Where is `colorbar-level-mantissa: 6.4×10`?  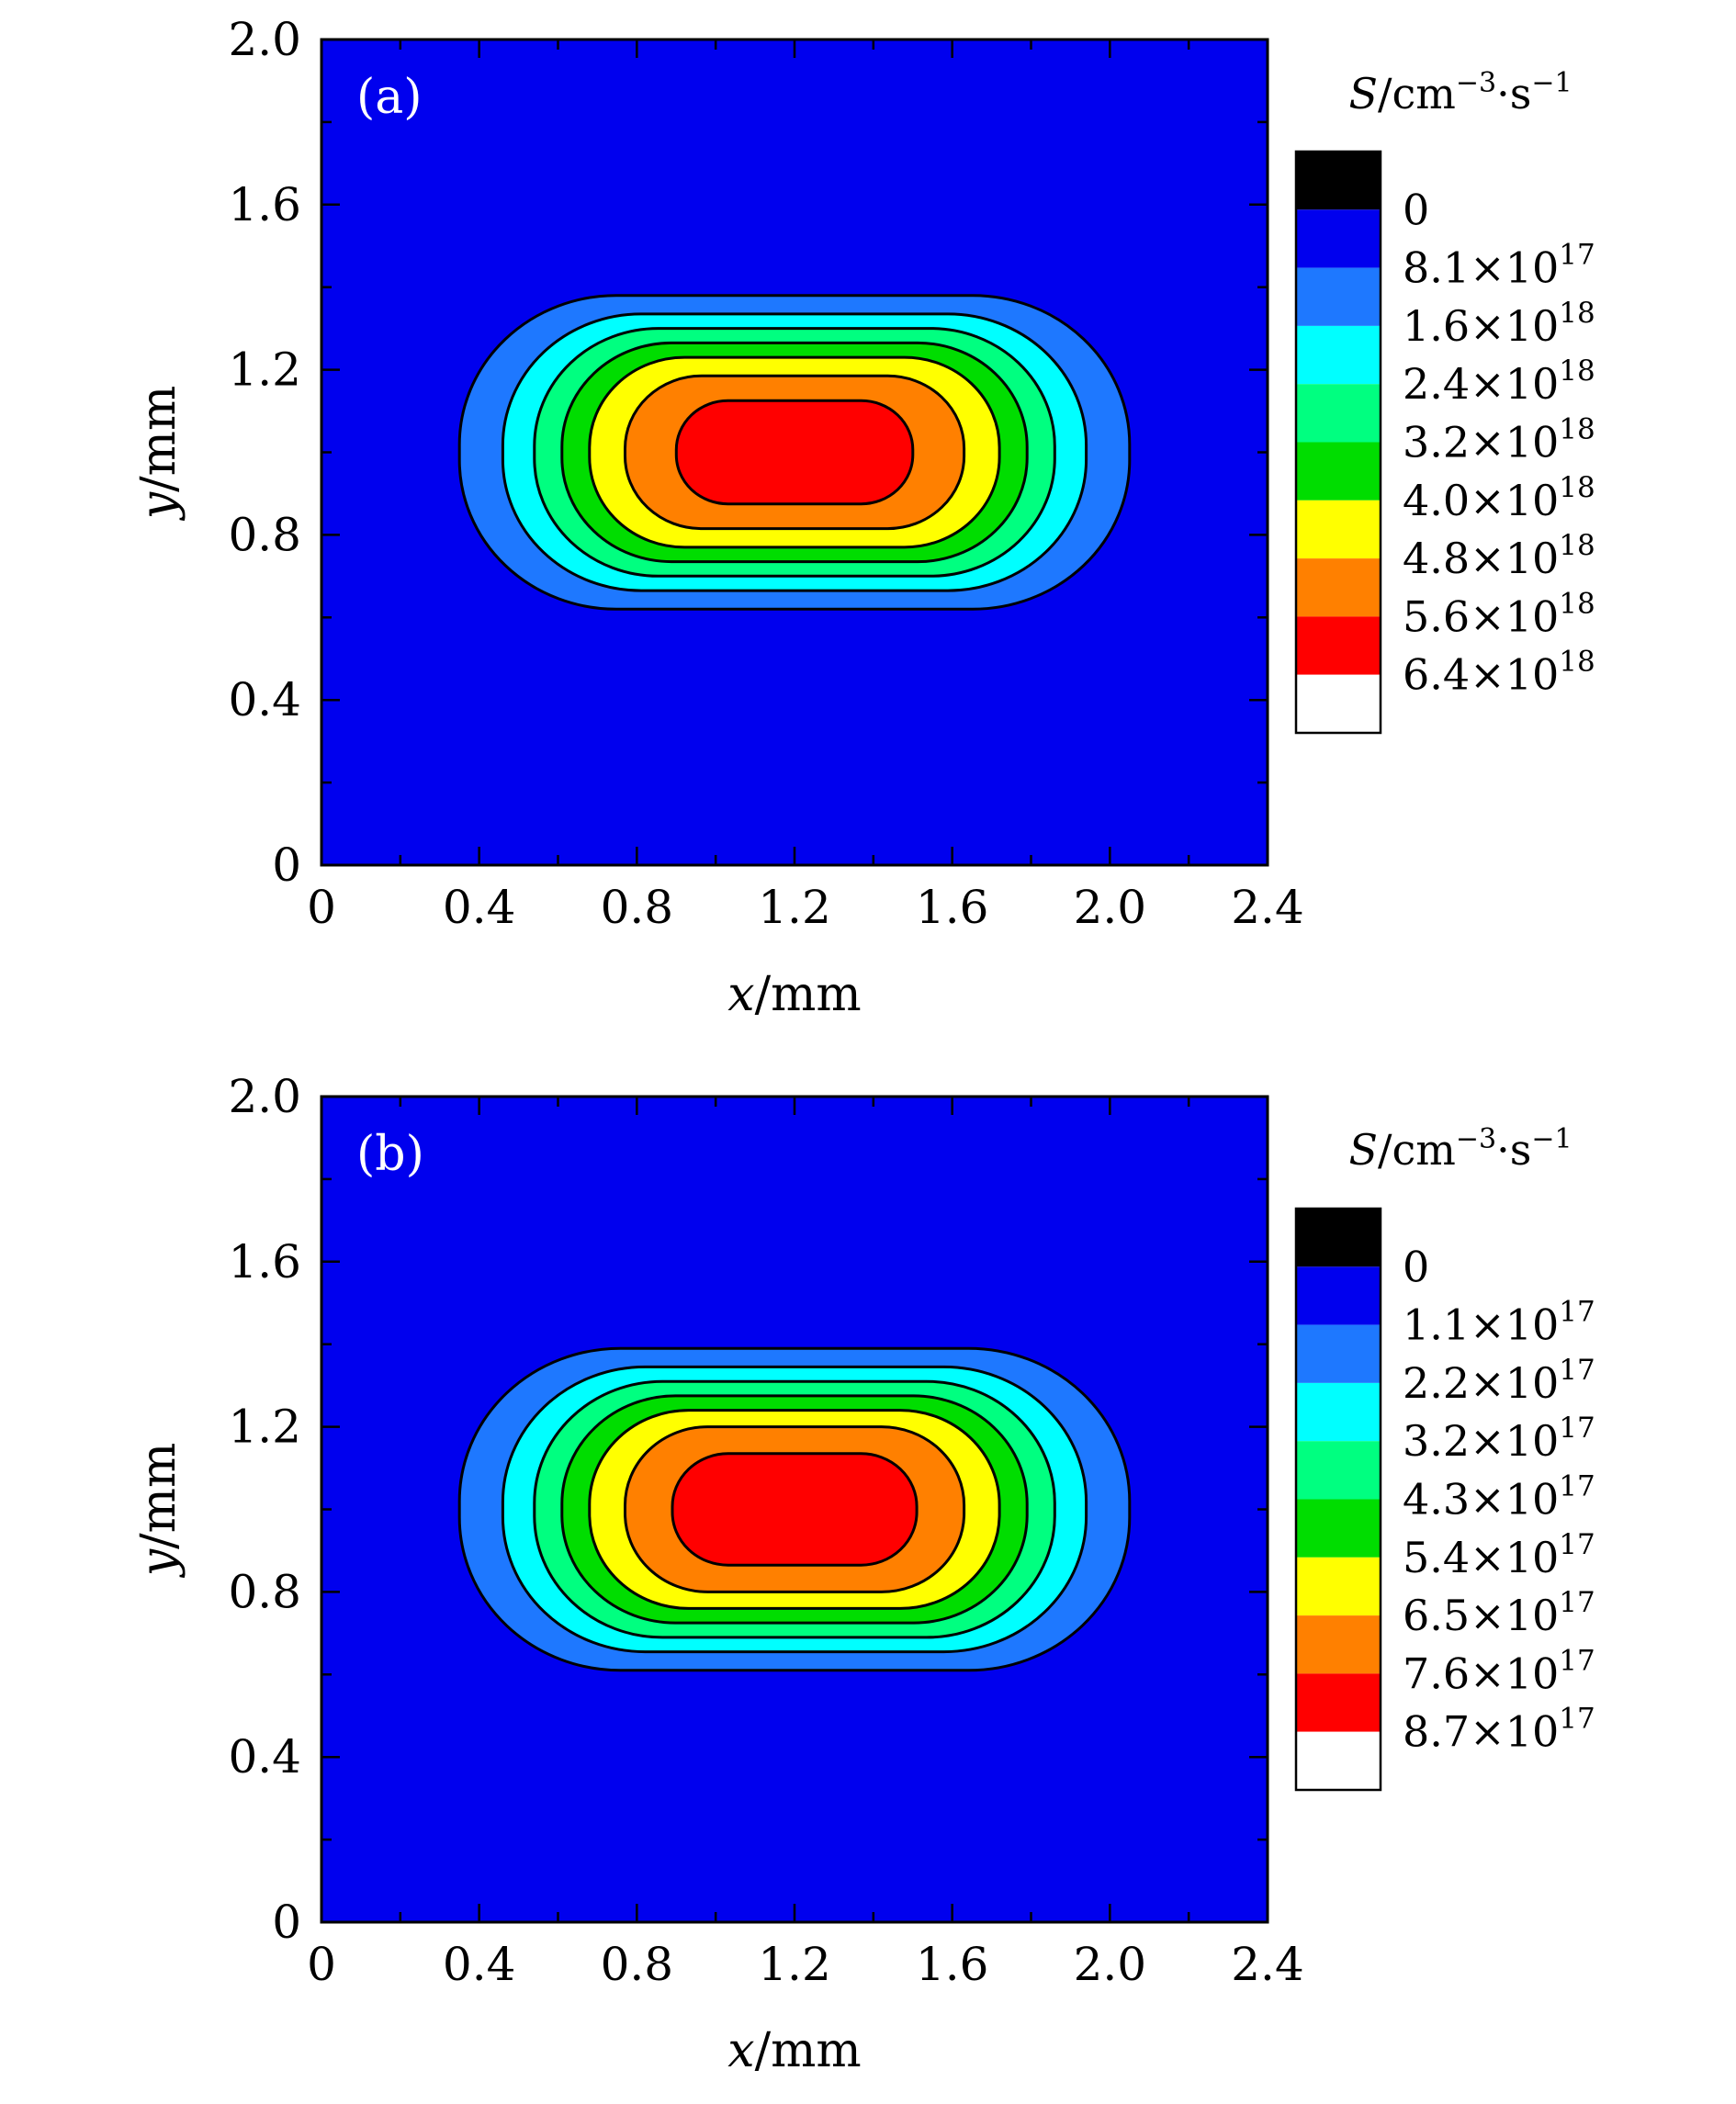
colorbar-level-mantissa: 6.4×10 is located at coordinates (1481, 675).